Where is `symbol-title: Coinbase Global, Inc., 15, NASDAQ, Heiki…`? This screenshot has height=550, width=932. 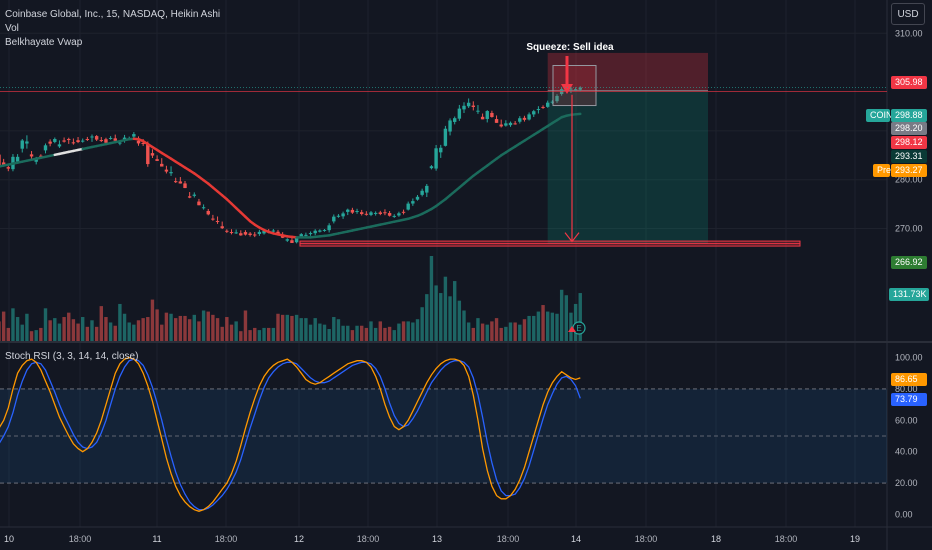 symbol-title: Coinbase Global, Inc., 15, NASDAQ, Heiki… is located at coordinates (113, 14).